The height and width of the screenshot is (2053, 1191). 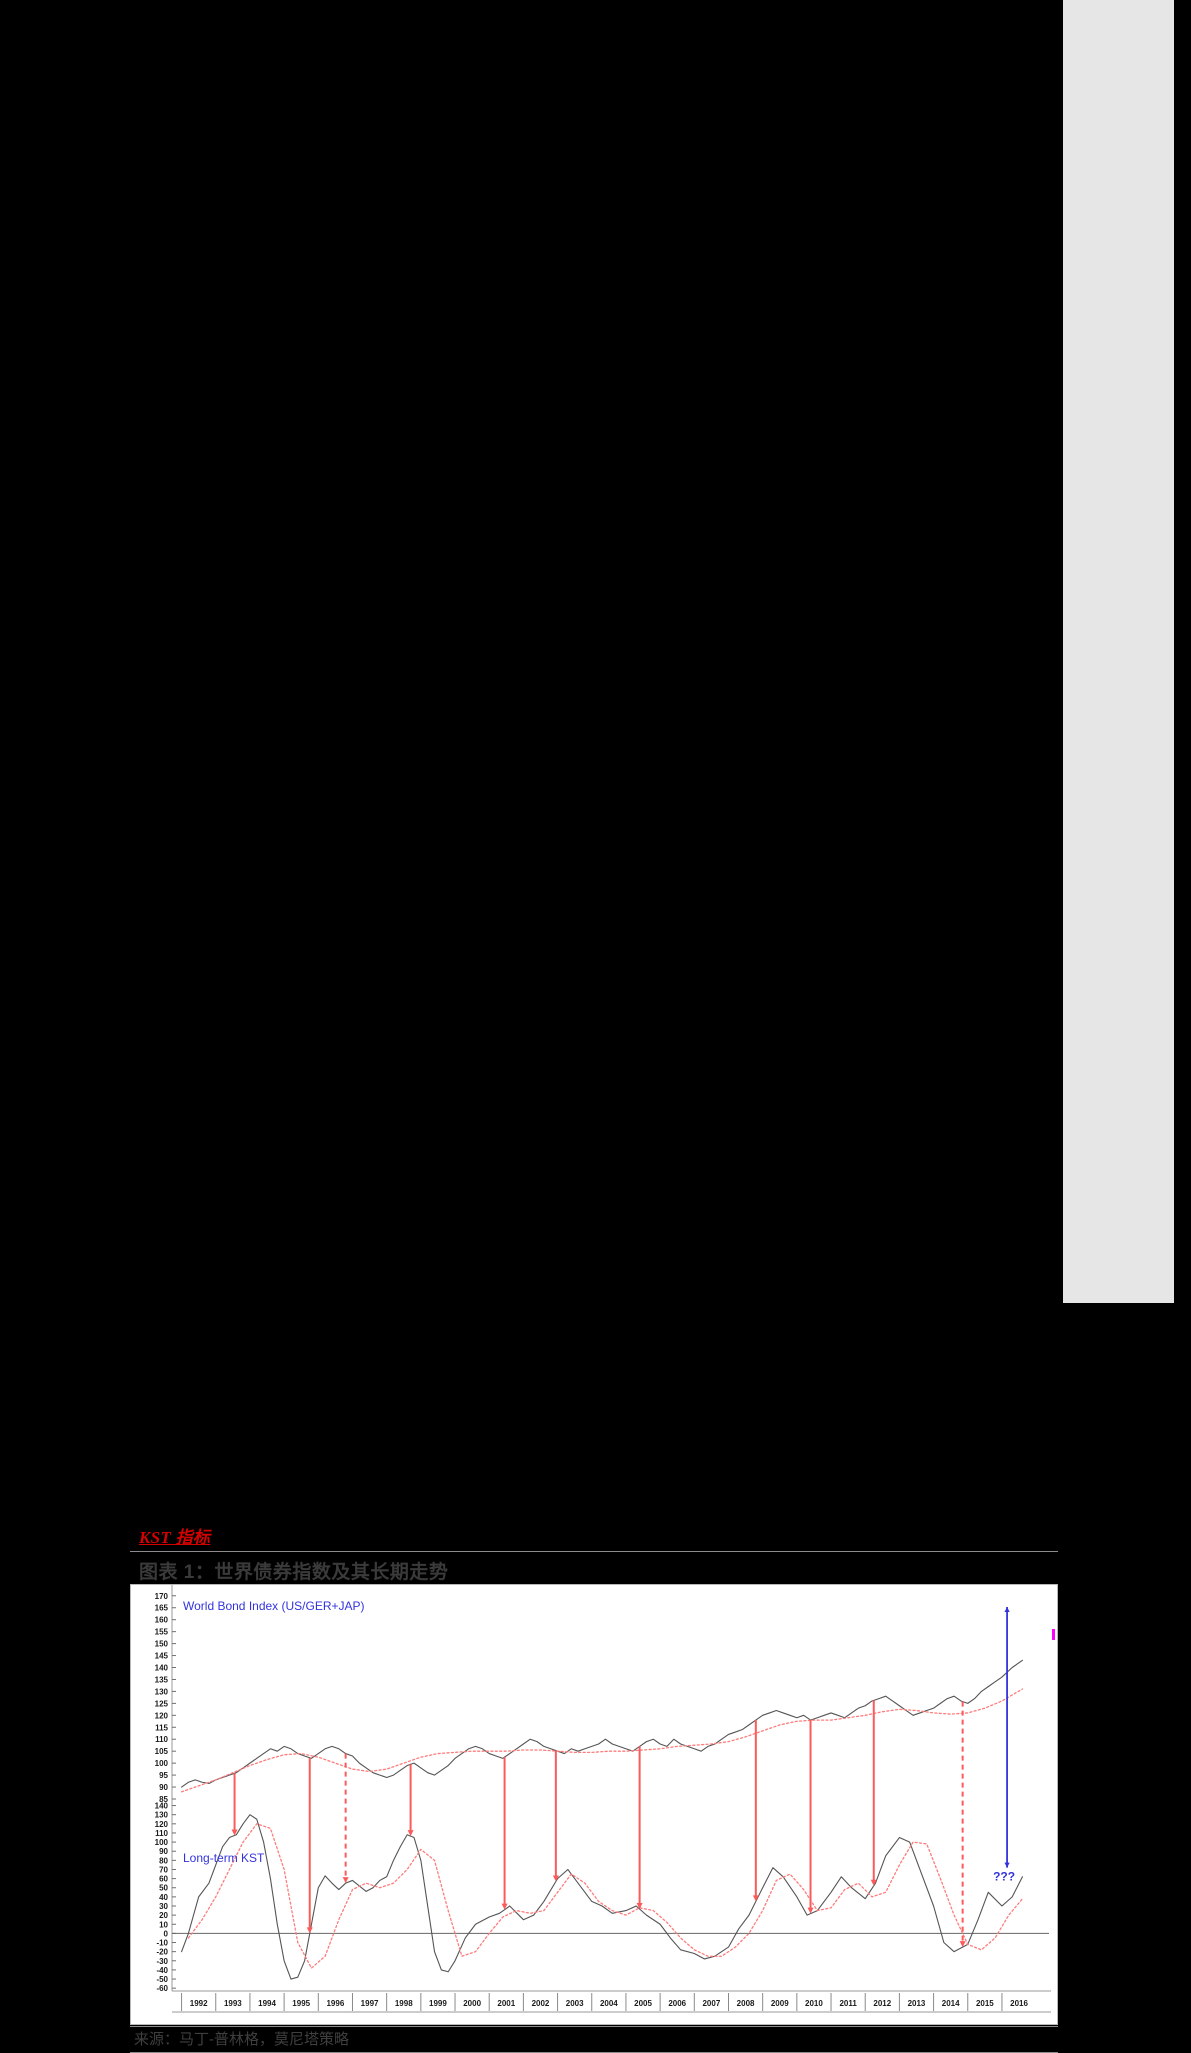 I want to click on y-tick-label-lower: 130, so click(x=162, y=1815).